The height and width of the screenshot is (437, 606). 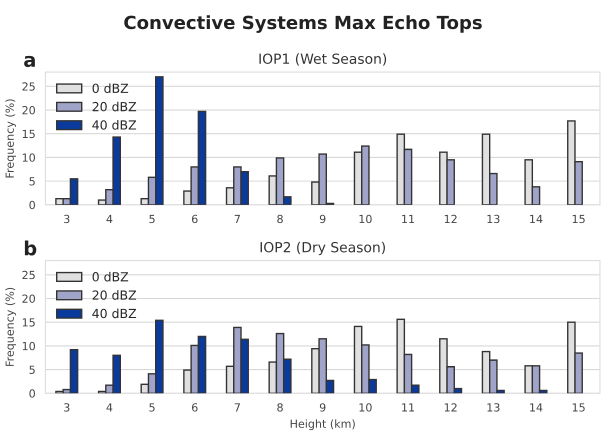 I want to click on text: b, so click(x=30, y=248).